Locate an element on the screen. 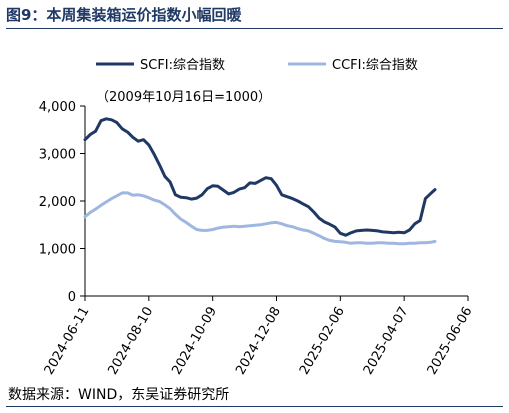  y-tick-label: 0 is located at coordinates (72, 297).